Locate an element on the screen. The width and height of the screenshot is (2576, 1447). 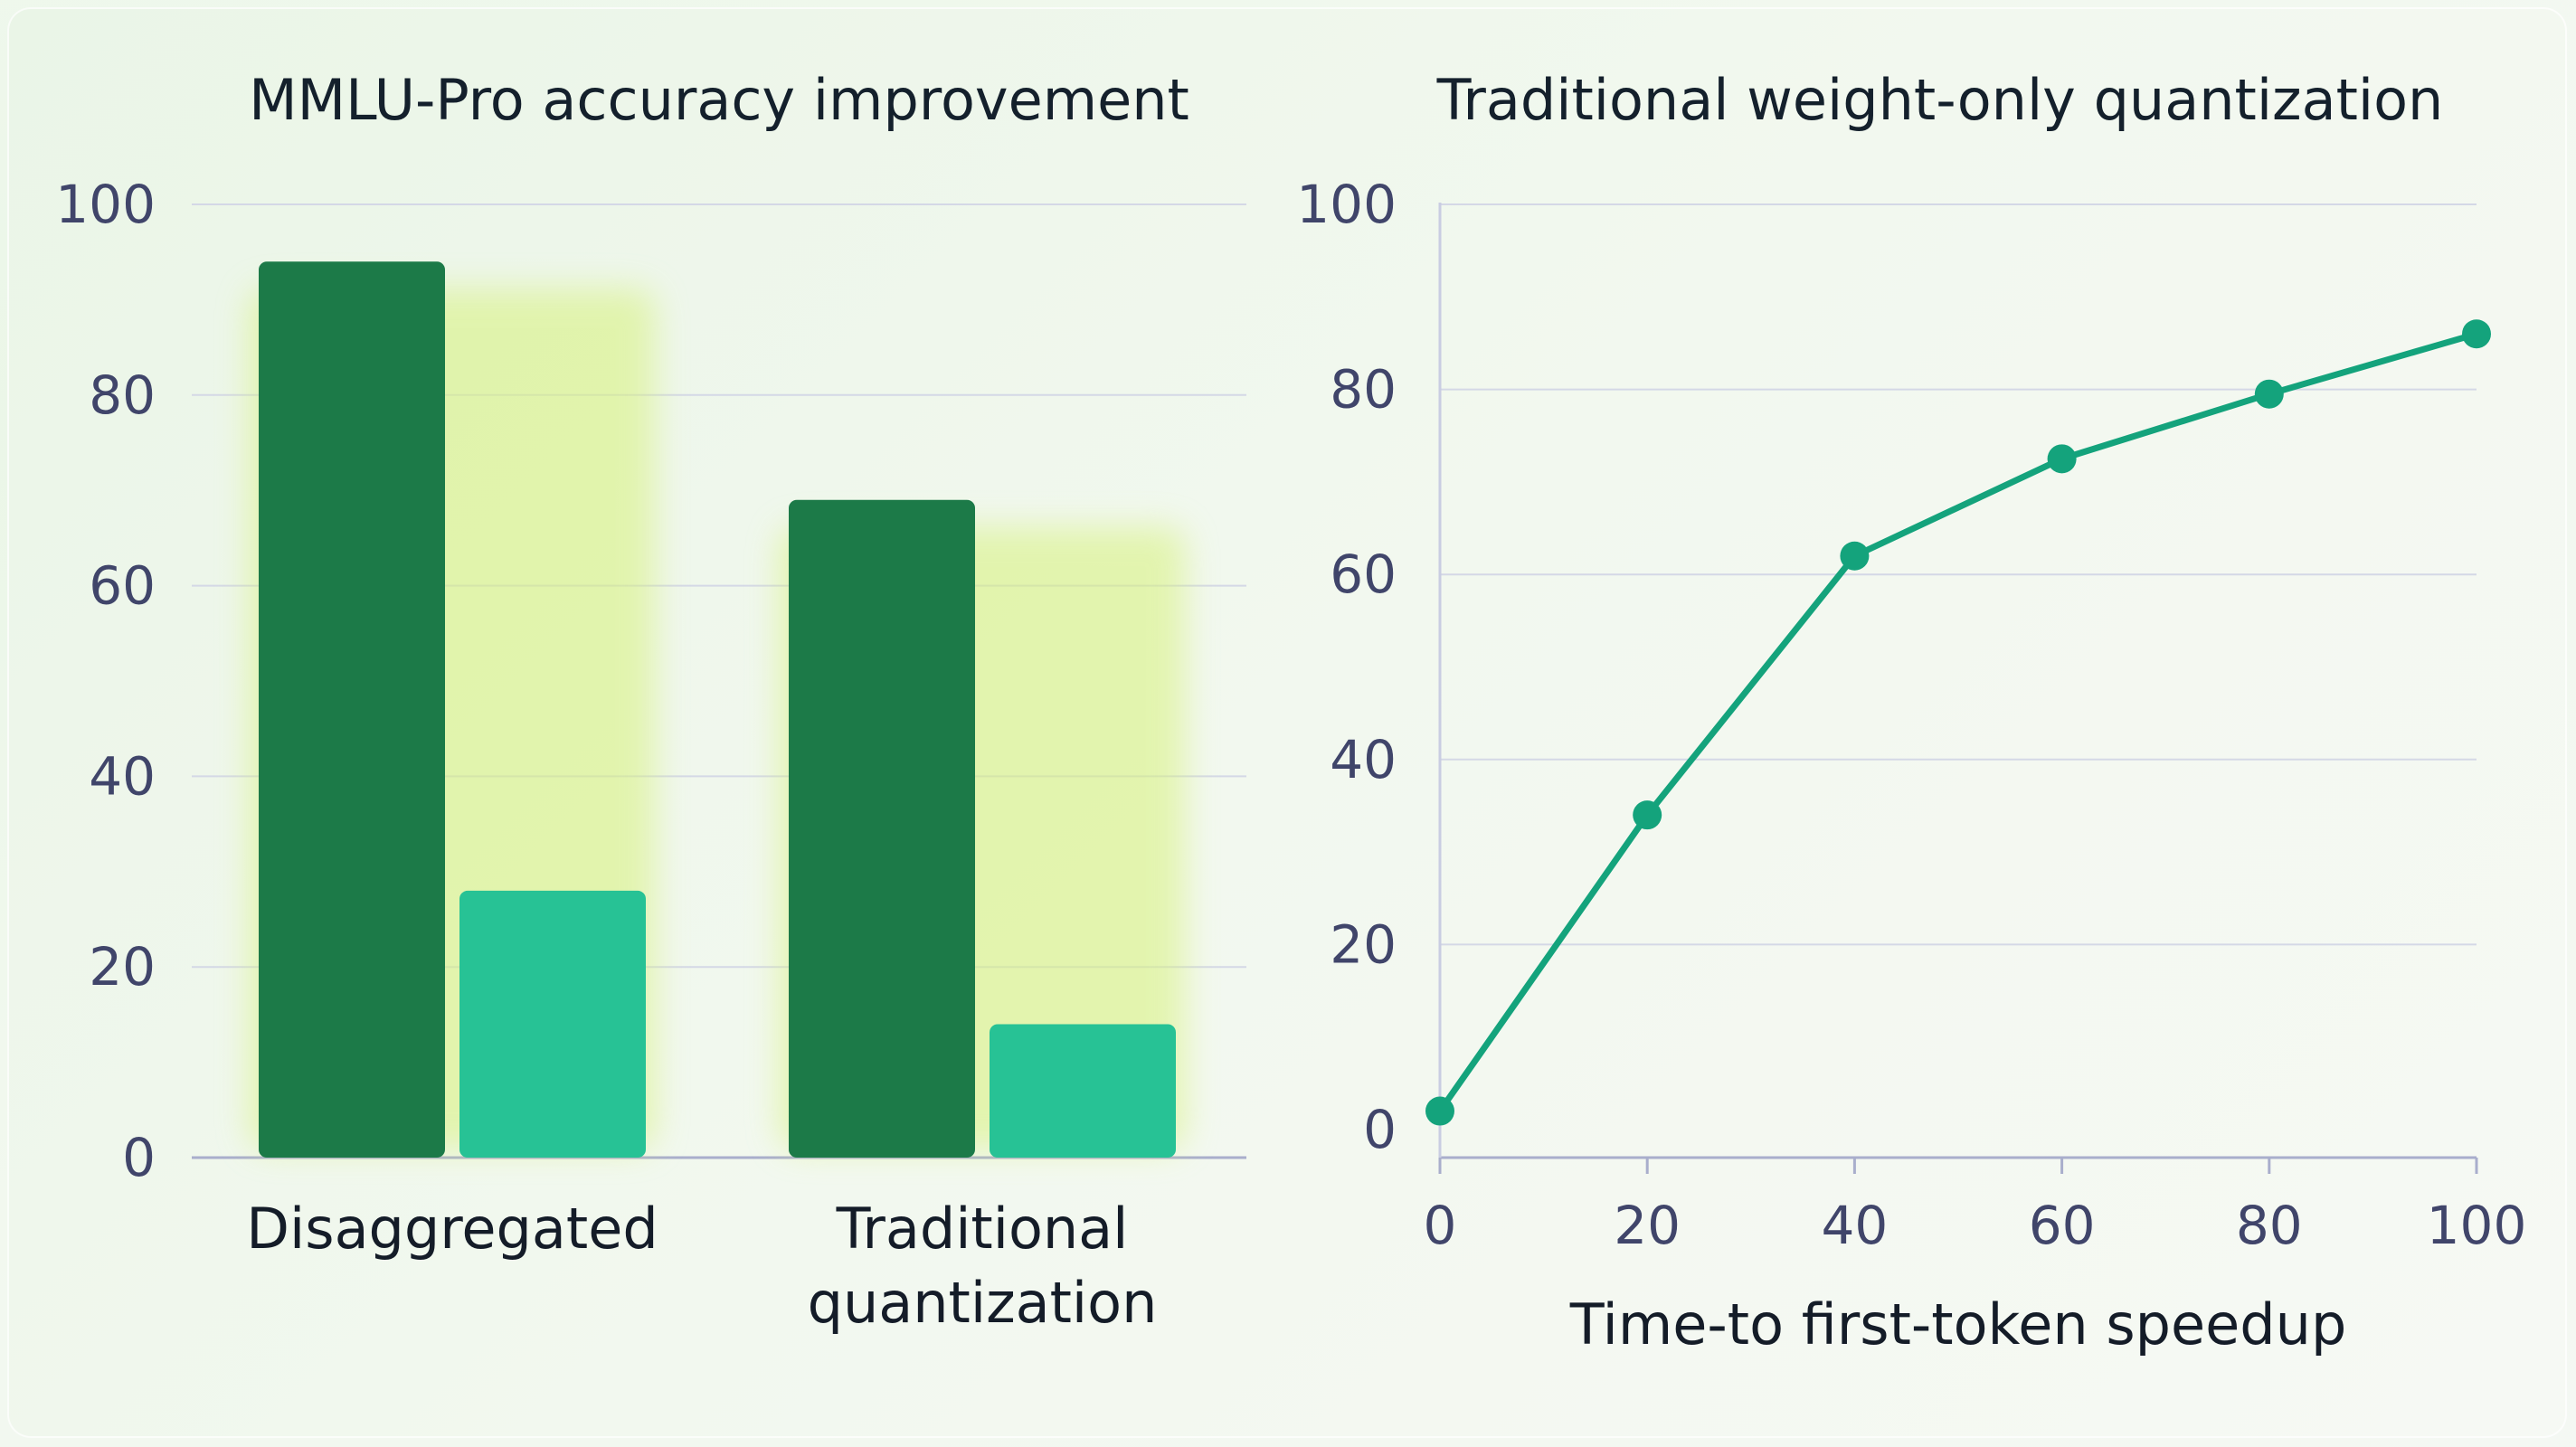
line-chart-y-tick: 60 is located at coordinates (1363, 575).